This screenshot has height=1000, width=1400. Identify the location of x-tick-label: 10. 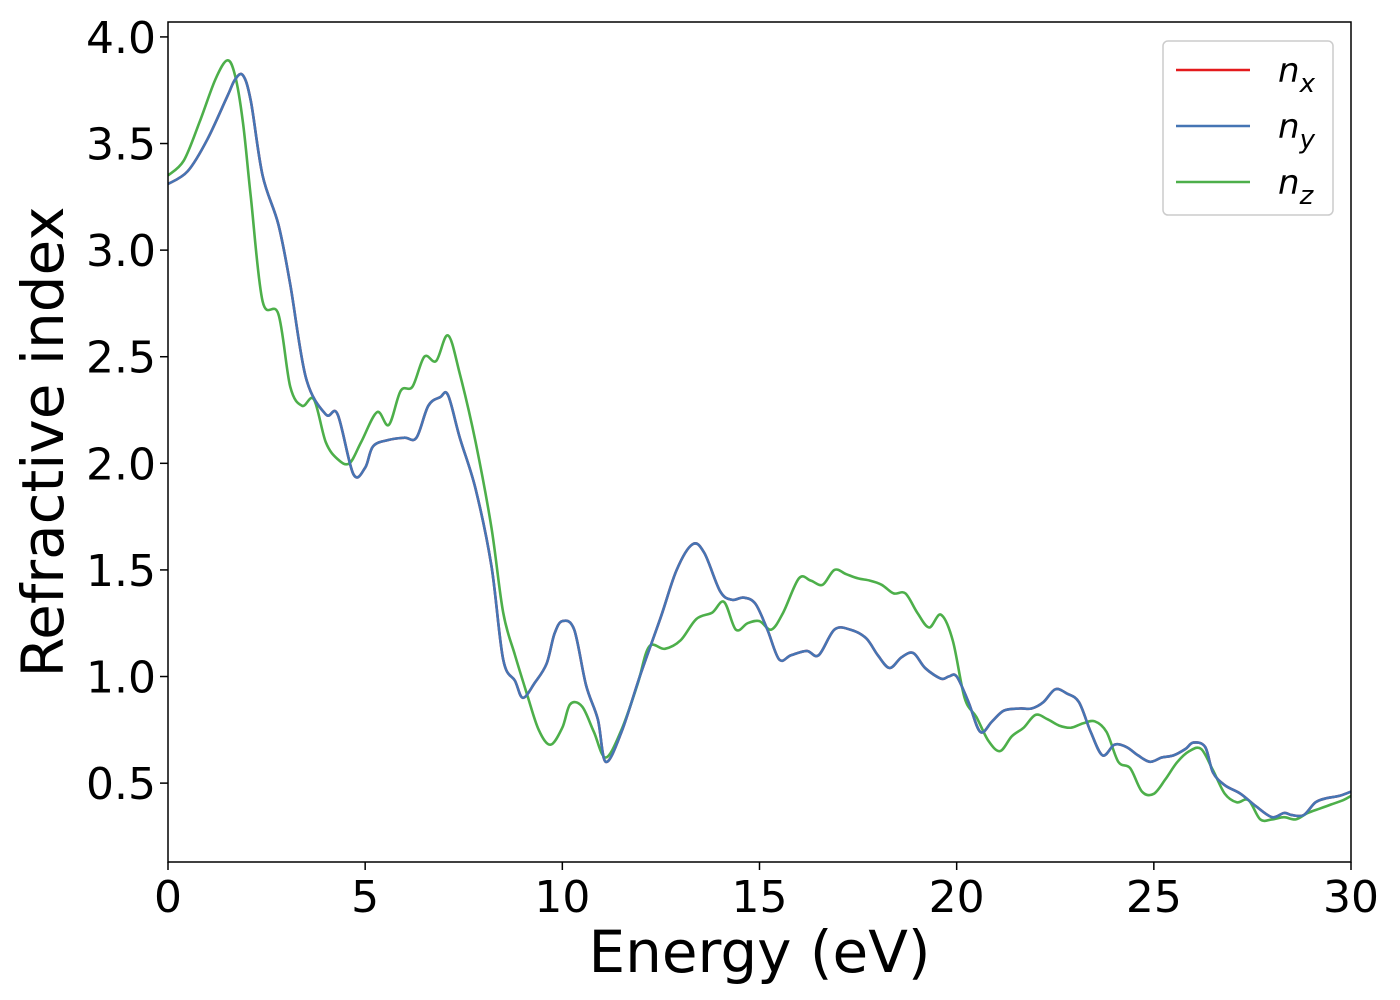
(562, 897).